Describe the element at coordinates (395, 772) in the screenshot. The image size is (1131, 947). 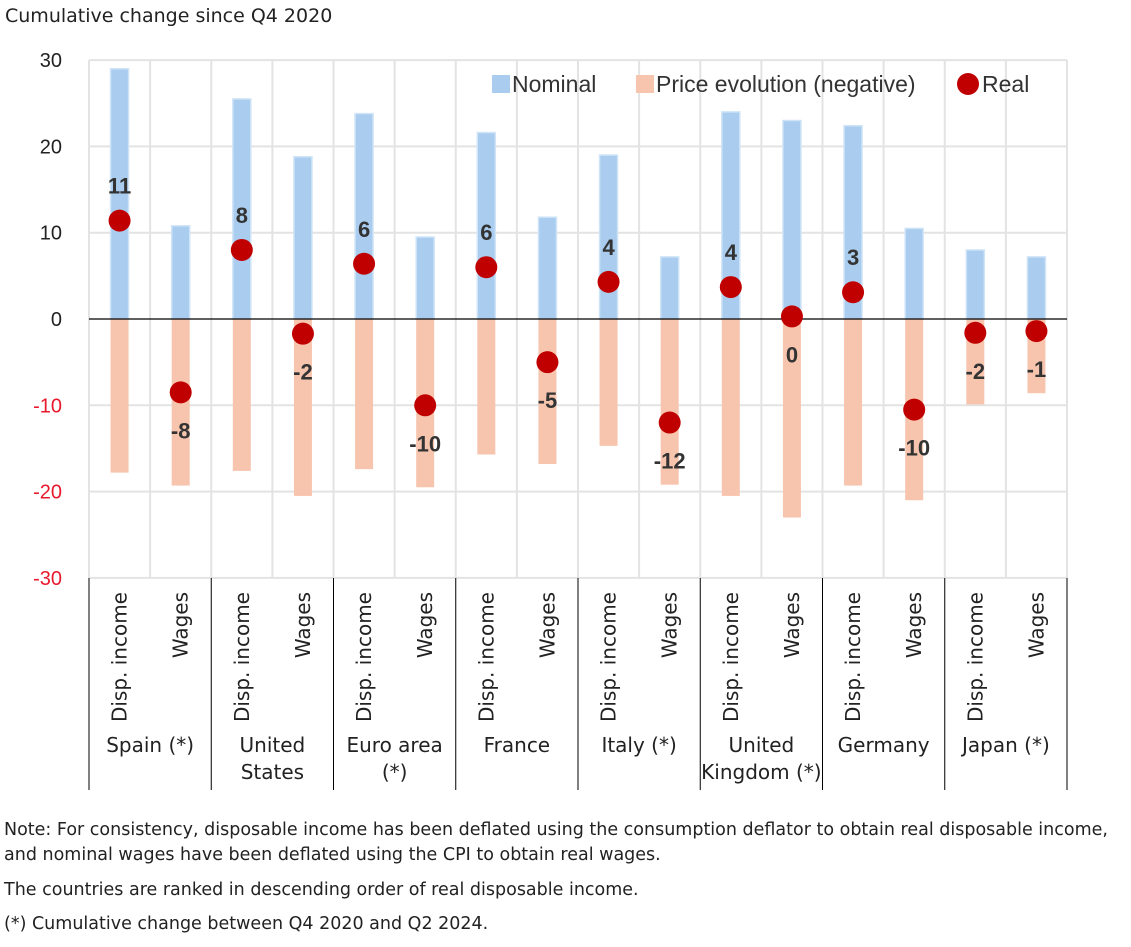
I see `country-label: (*)` at that location.